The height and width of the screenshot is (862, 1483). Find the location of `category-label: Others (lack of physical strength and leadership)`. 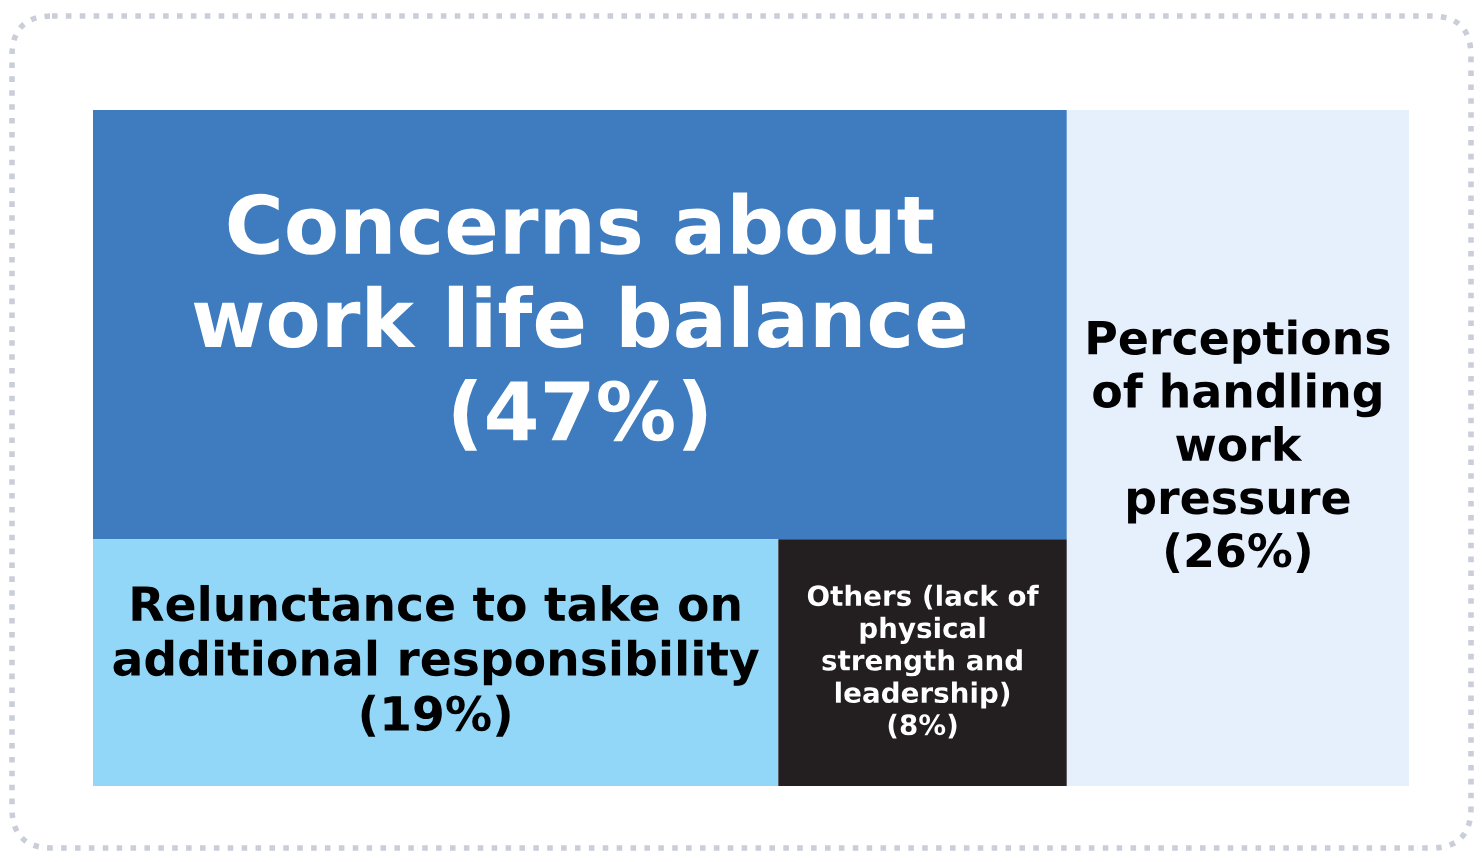

category-label: Others (lack of physical strength and leadership) is located at coordinates (923, 646).